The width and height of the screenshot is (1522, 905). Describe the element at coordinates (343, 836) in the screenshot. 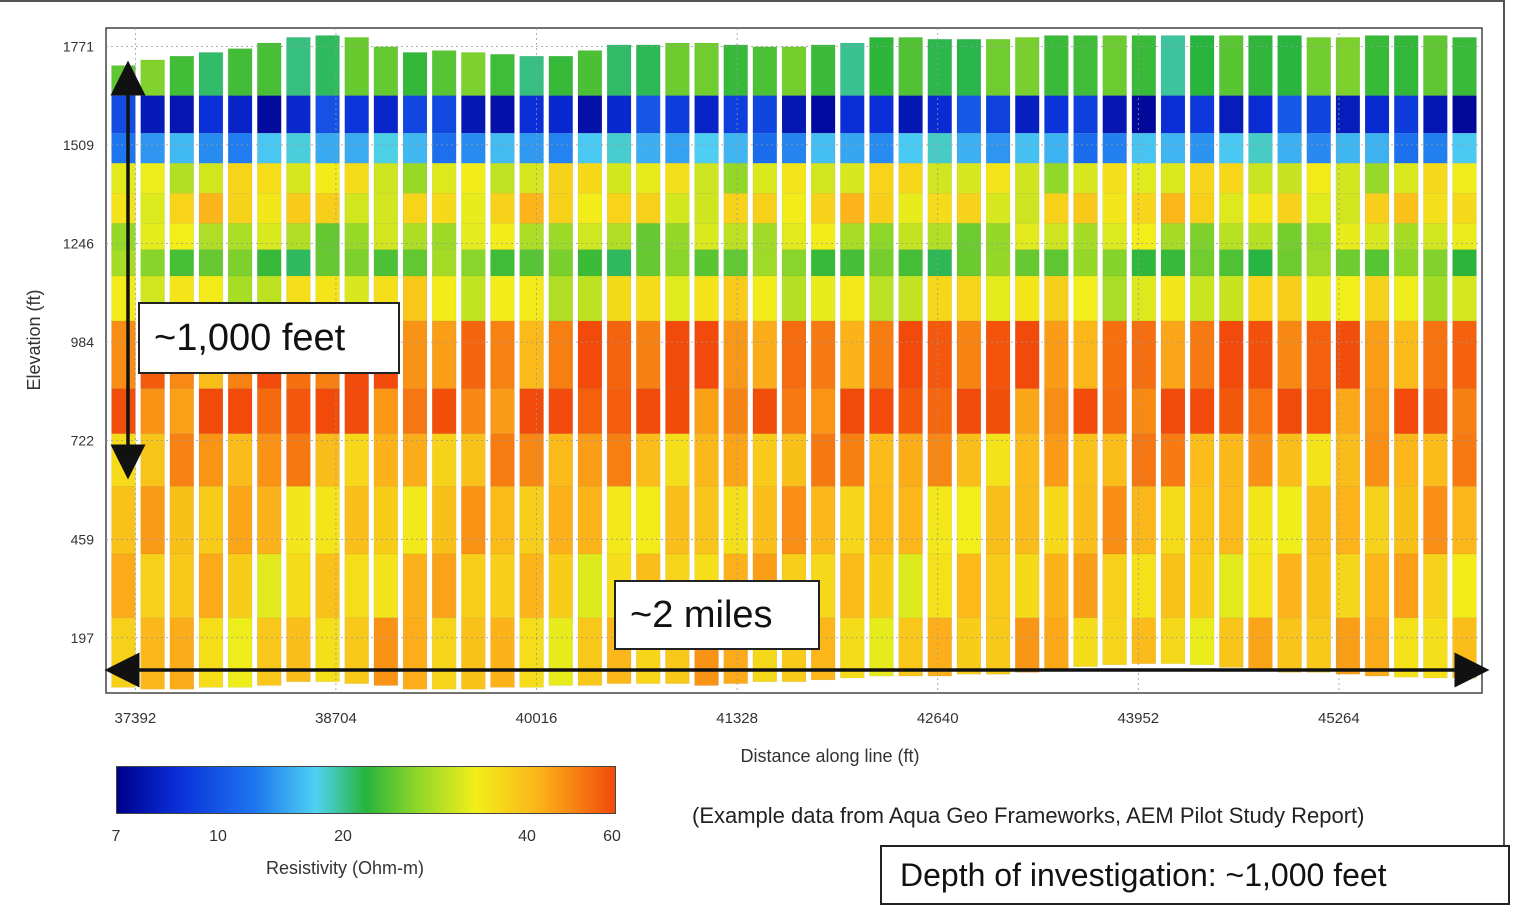

I see `colorbar-tick: 20` at that location.